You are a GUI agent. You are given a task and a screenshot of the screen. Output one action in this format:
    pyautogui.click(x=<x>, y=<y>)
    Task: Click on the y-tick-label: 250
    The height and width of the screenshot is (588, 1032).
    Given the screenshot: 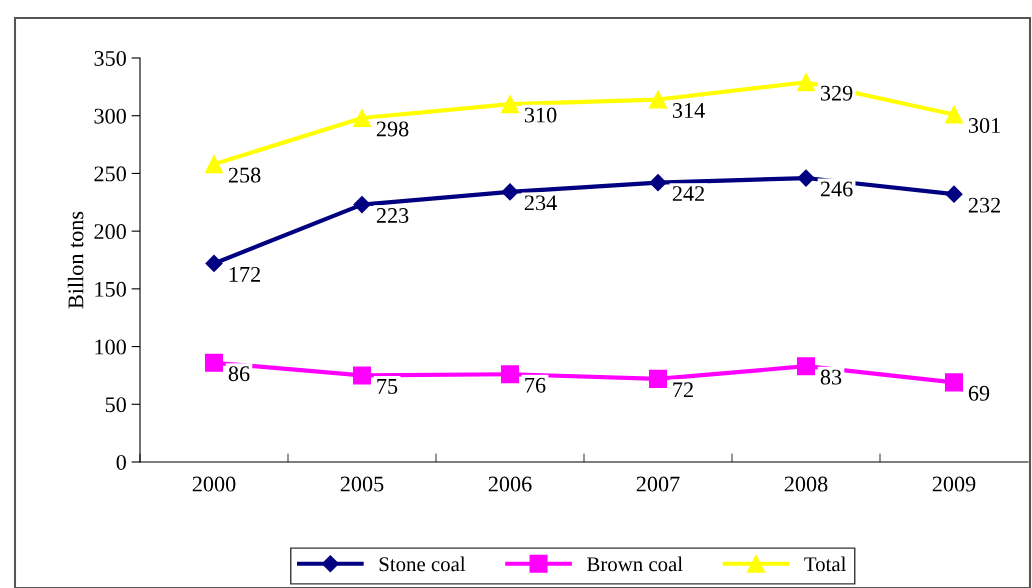 What is the action you would take?
    pyautogui.click(x=110, y=174)
    